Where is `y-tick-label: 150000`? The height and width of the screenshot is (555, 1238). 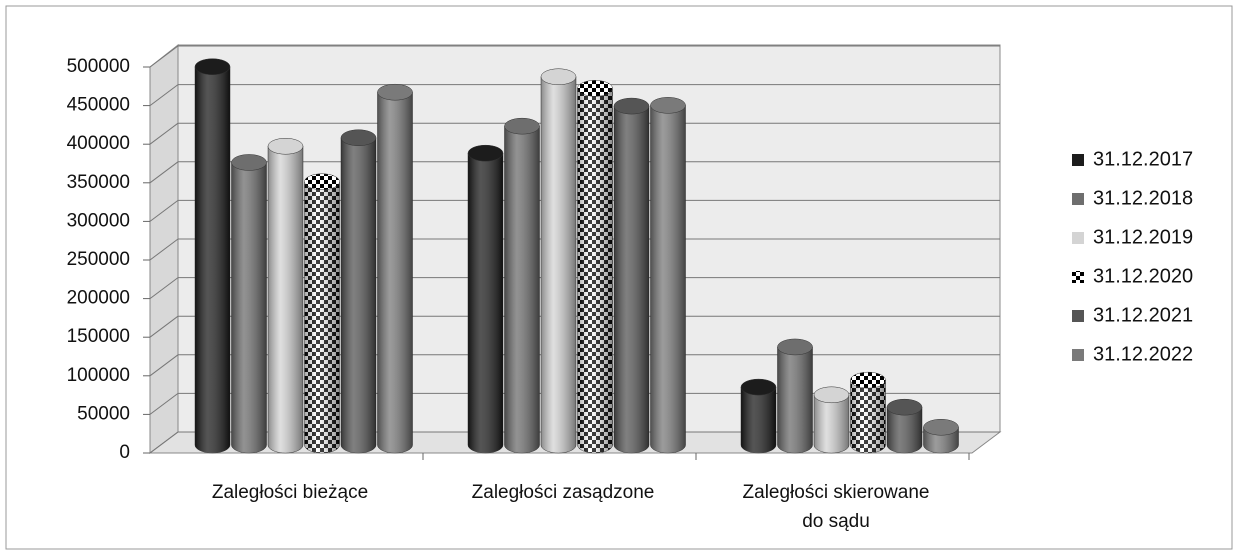
y-tick-label: 150000 is located at coordinates (98, 336).